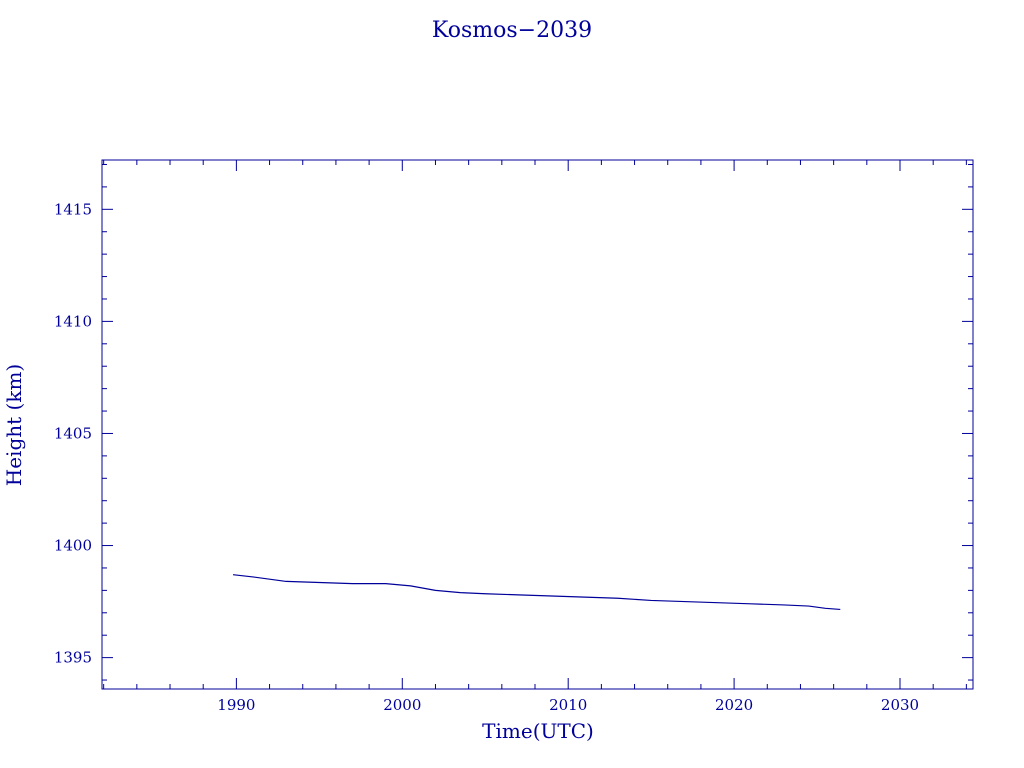  I want to click on y-tick-label: 1410, so click(73, 321).